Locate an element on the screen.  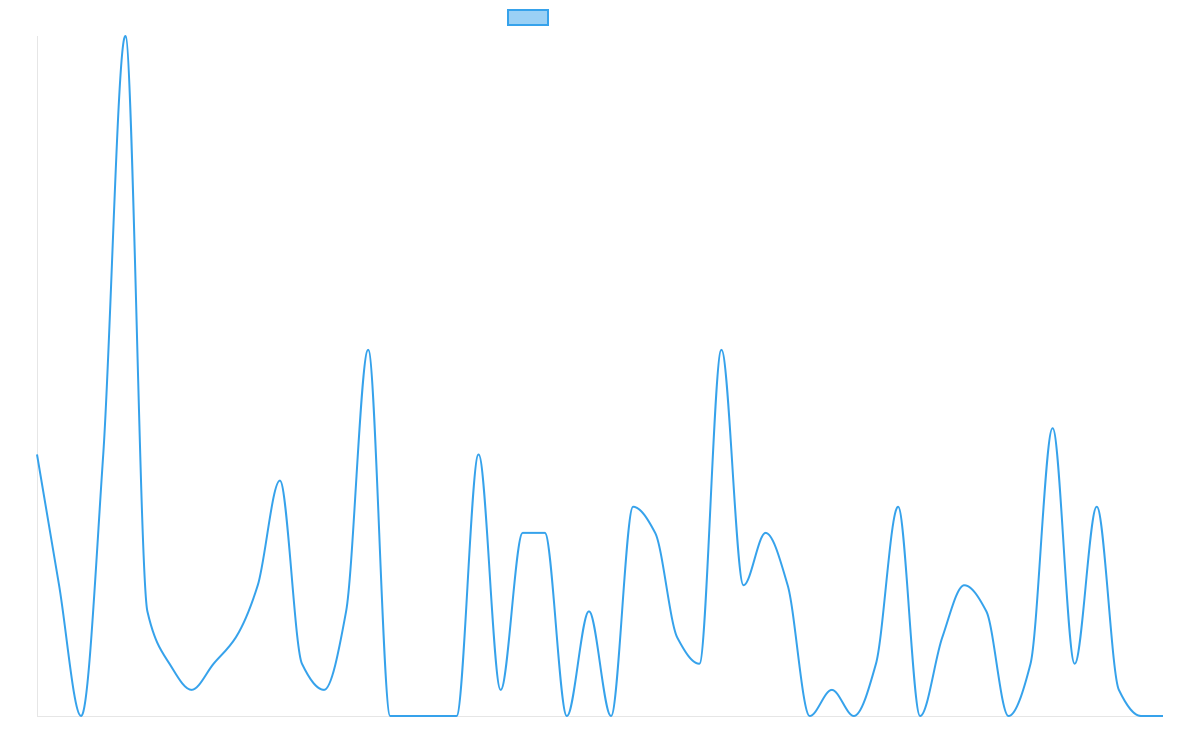
legend is located at coordinates (528, 17).